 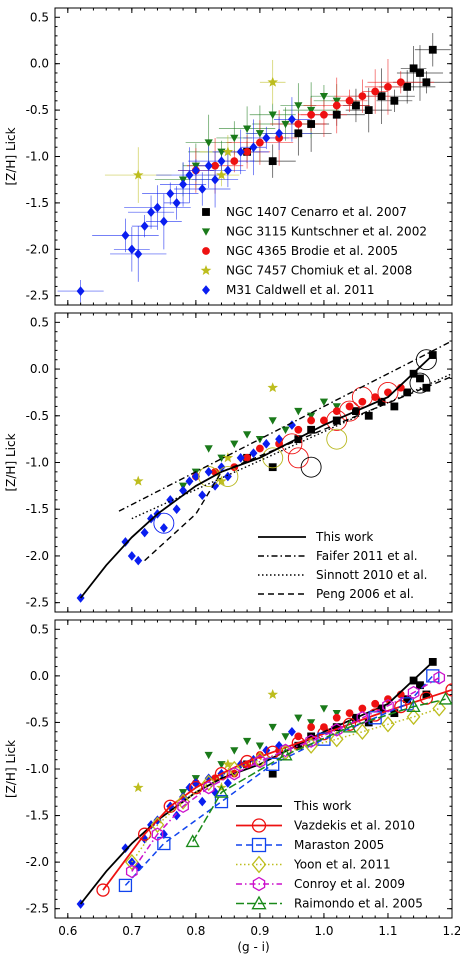 What do you see at coordinates (344, 537) in the screenshot?
I see `legend-label: This work` at bounding box center [344, 537].